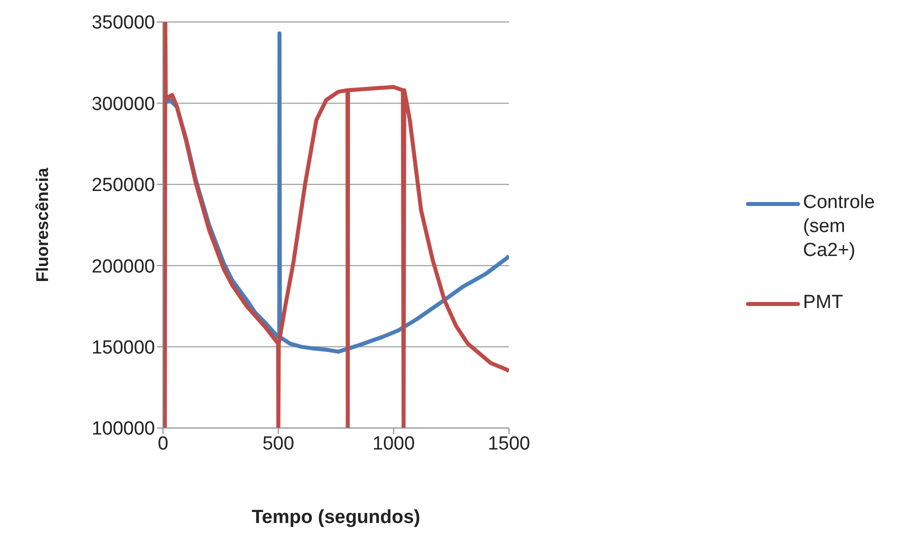 The image size is (906, 533). I want to click on legend-label: PMT, so click(823, 302).